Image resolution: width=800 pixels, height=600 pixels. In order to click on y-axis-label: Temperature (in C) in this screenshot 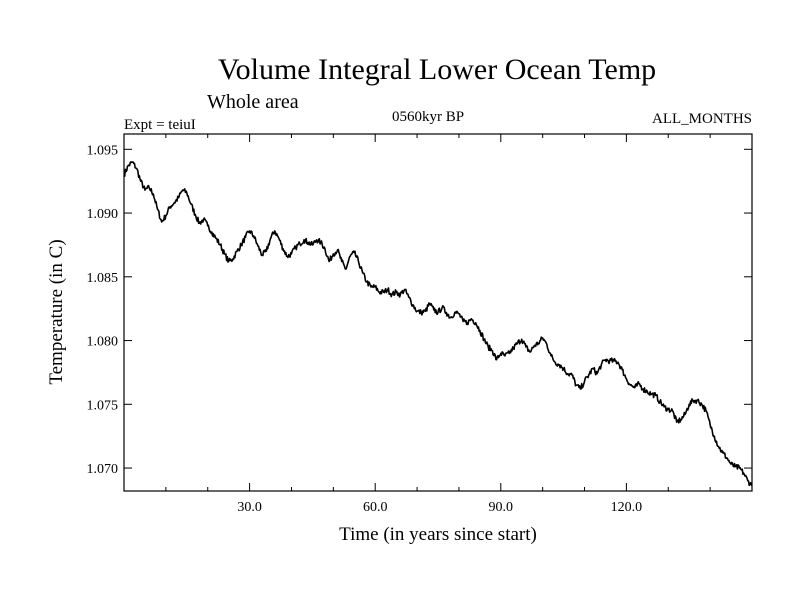, I will do `click(56, 311)`.